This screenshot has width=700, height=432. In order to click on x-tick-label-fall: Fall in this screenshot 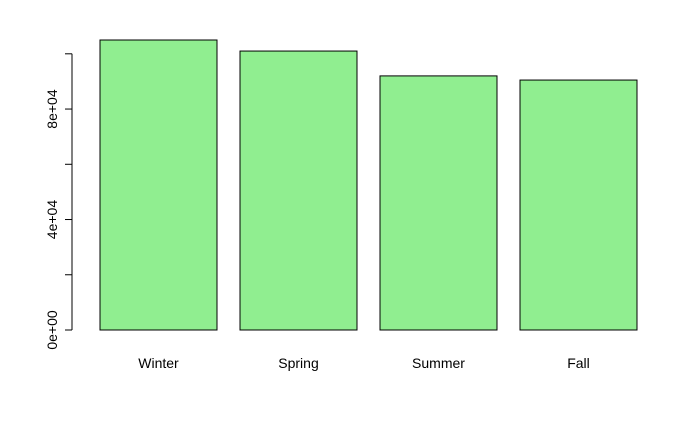, I will do `click(578, 363)`.